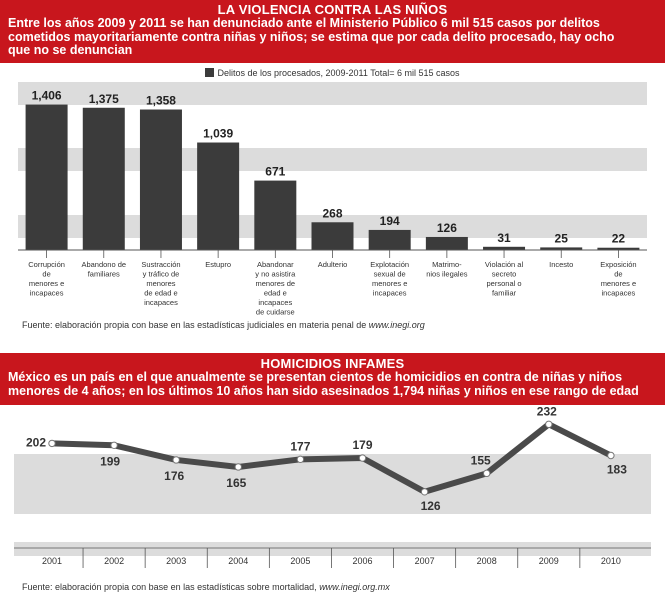 The width and height of the screenshot is (665, 600). Describe the element at coordinates (362, 561) in the screenshot. I see `year-label: 2006` at that location.